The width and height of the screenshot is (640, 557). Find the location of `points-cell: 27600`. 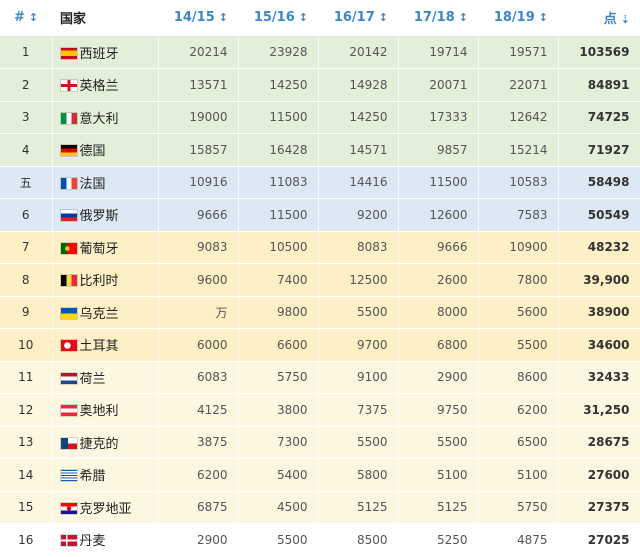

points-cell: 27600 is located at coordinates (599, 475).